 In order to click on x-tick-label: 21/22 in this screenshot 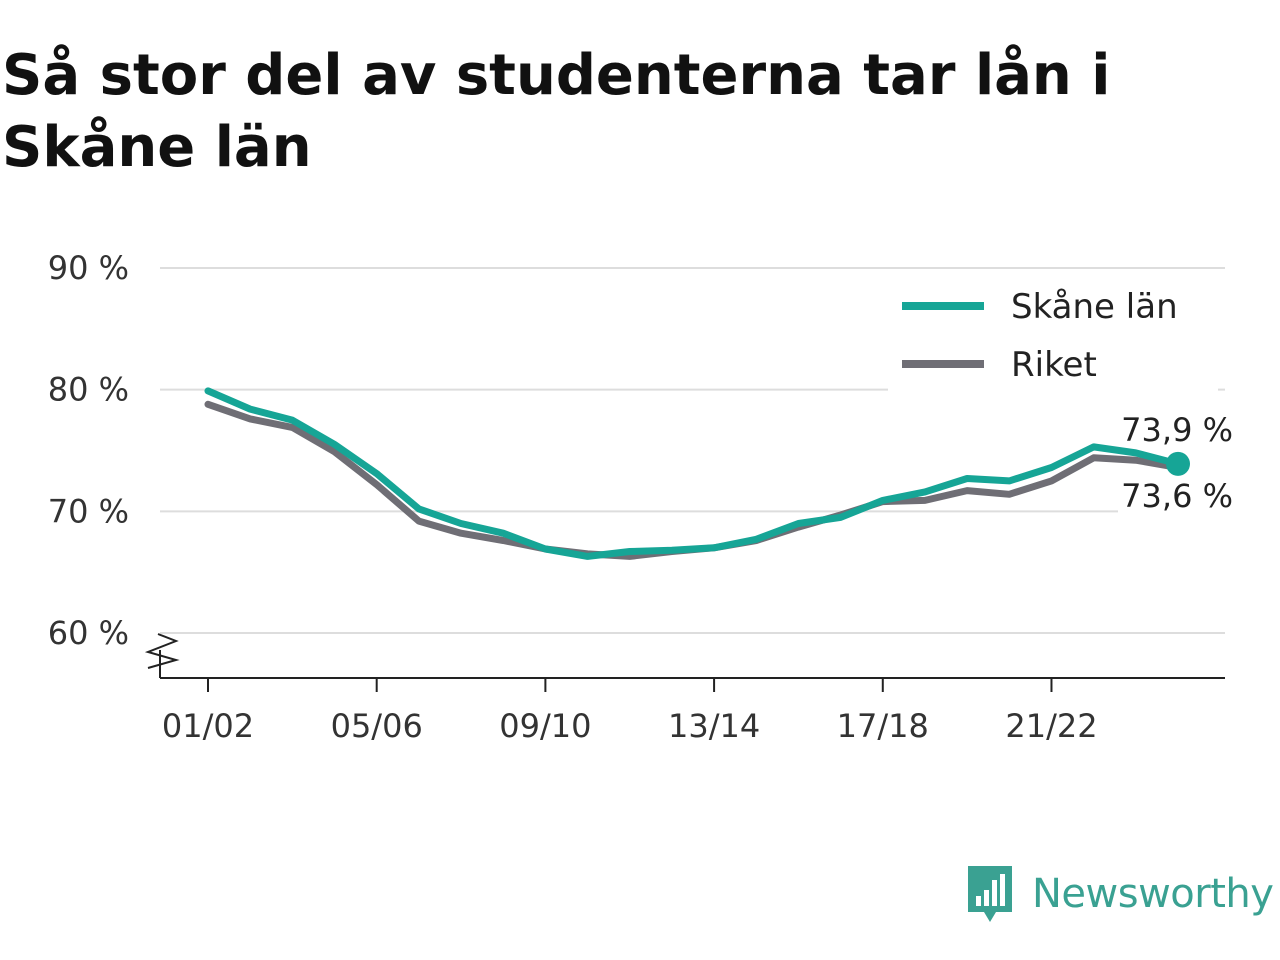, I will do `click(1051, 726)`.